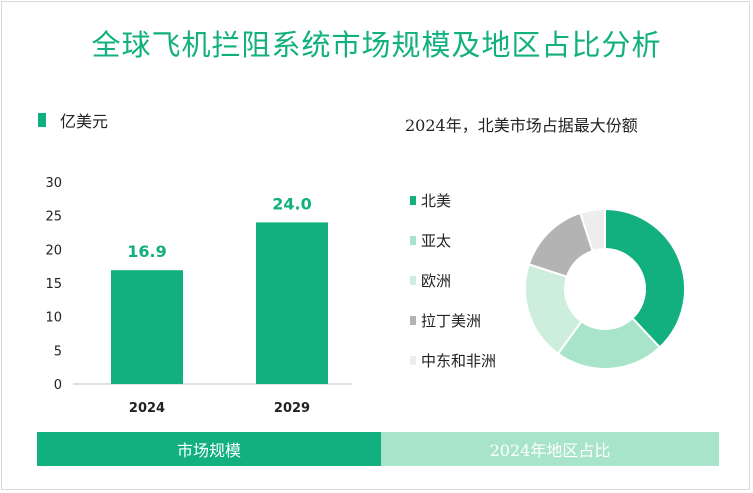 Image resolution: width=753 pixels, height=493 pixels. Describe the element at coordinates (147, 327) in the screenshot. I see `bar-2024` at that location.